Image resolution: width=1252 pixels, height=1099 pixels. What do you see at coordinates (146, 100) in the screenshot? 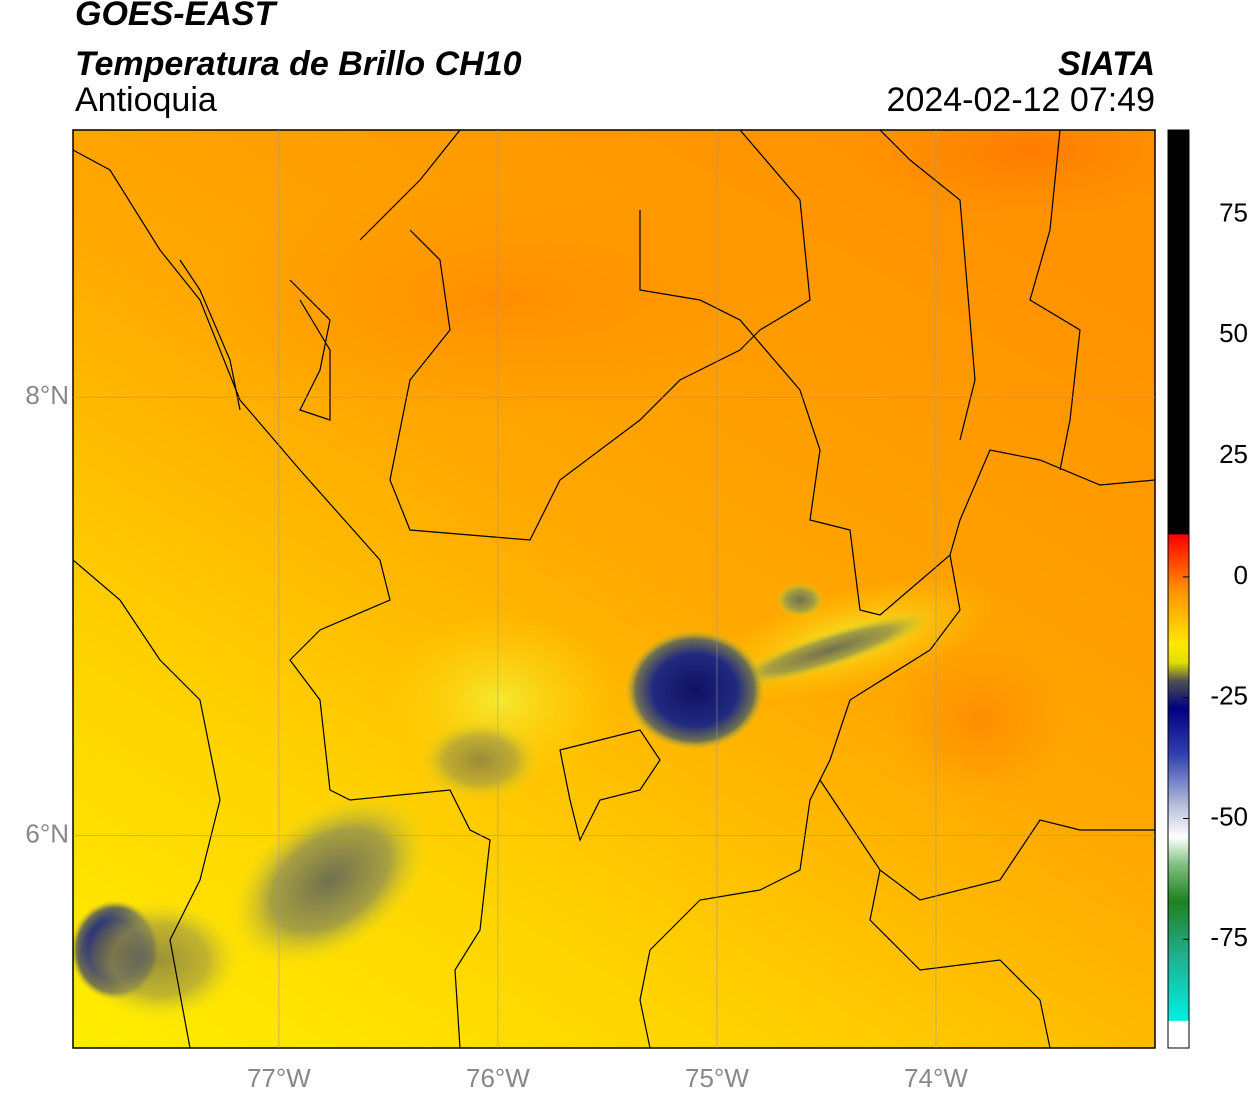
I see `region: Antioquia` at bounding box center [146, 100].